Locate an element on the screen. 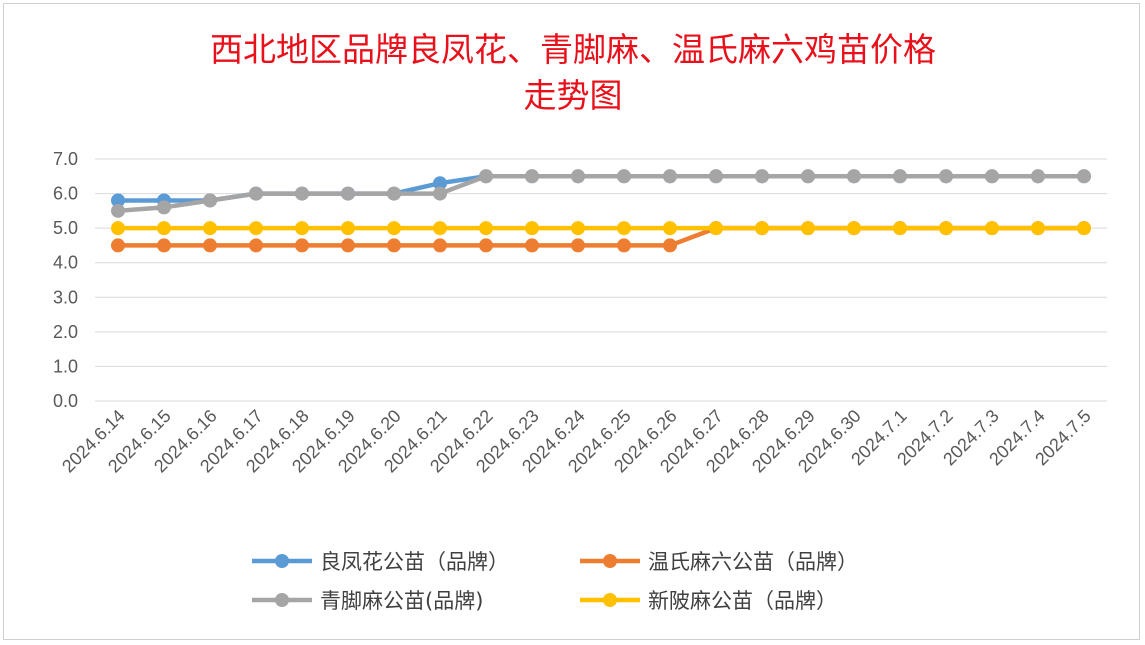 The height and width of the screenshot is (645, 1145). legend-label: 温氏麻六公苗（品牌） is located at coordinates (753, 562).